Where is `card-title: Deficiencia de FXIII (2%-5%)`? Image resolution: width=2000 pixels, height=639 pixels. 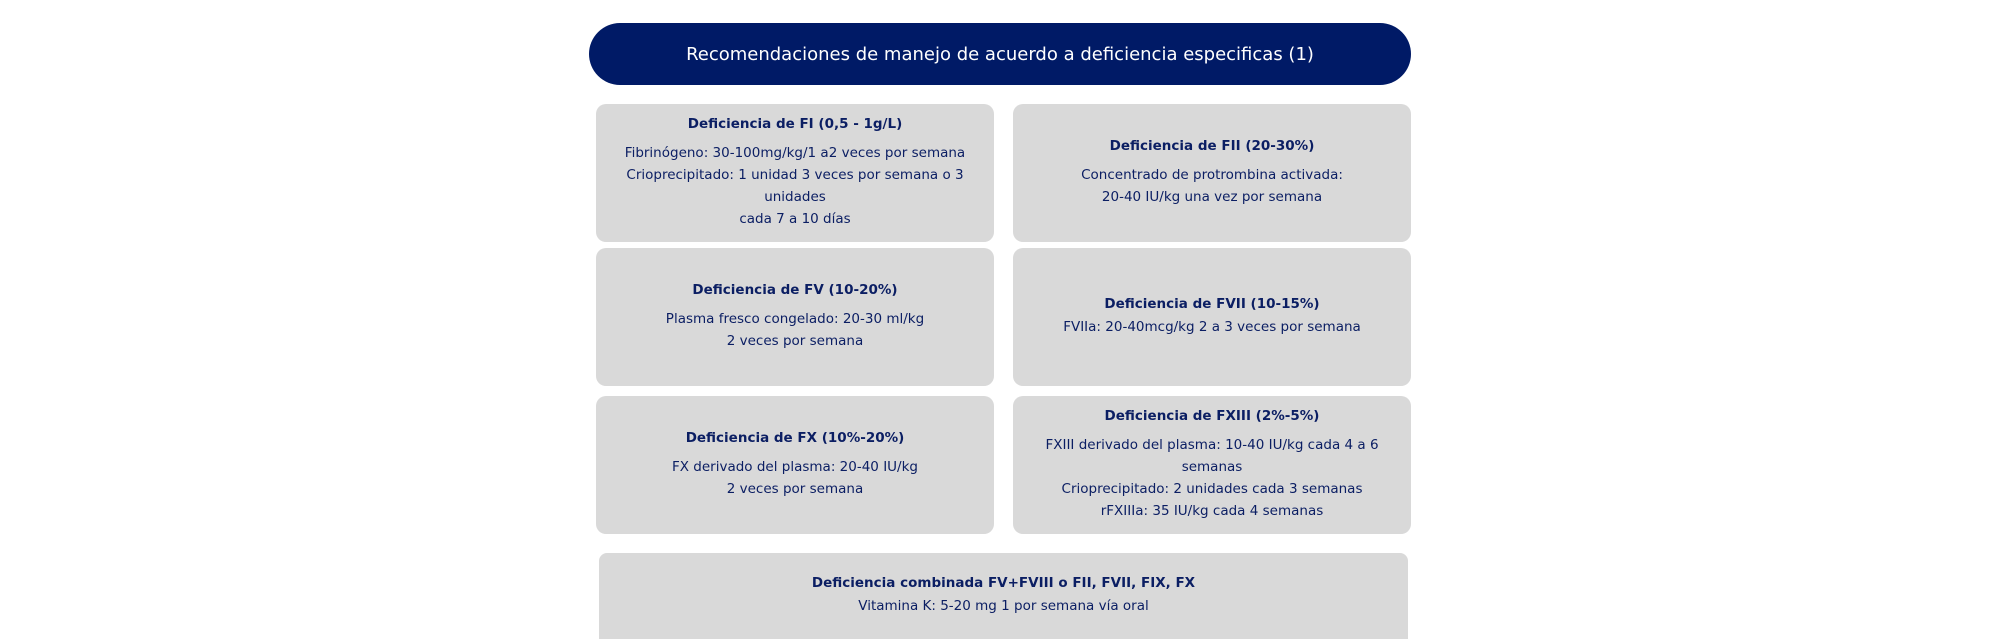
card-title: Deficiencia de FXIII (2%-5%) is located at coordinates (1212, 416).